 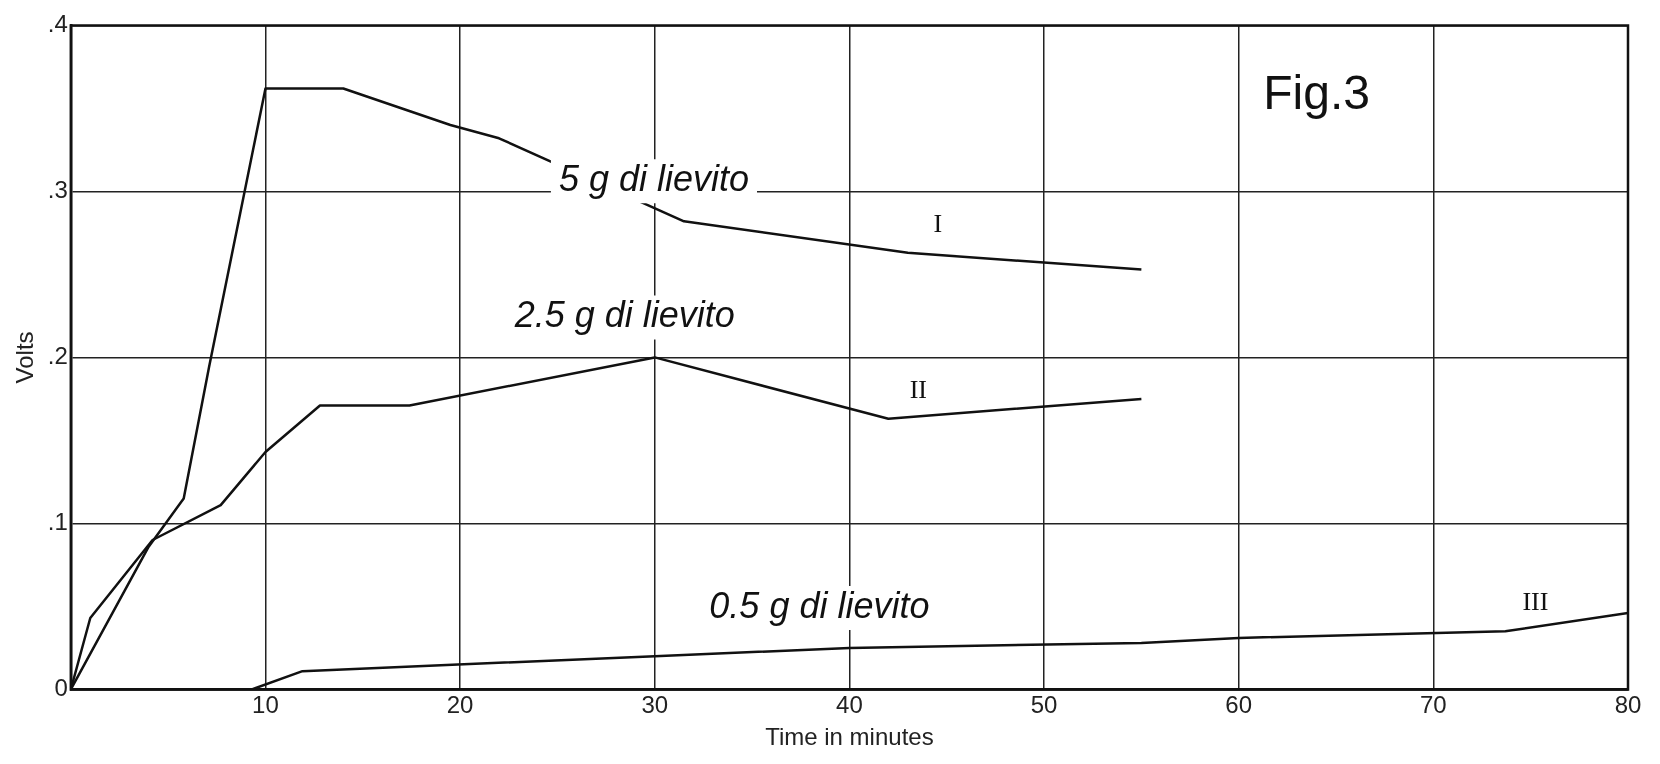 I want to click on series-label: 2.5 g di lievito, so click(x=624, y=315).